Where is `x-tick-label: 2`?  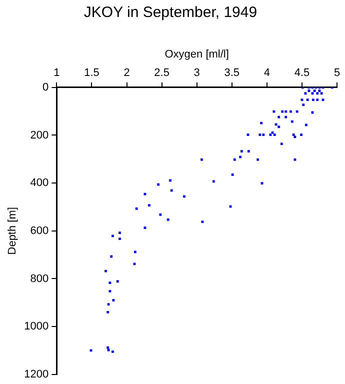
x-tick-label: 2 is located at coordinates (127, 72).